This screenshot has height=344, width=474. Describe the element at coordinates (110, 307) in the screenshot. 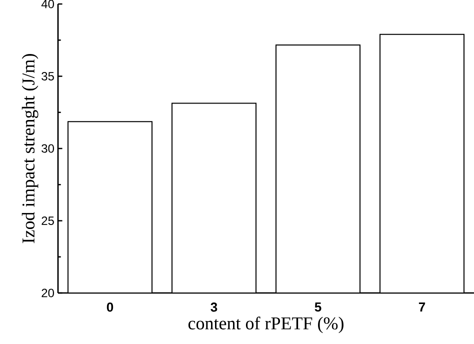

I see `x-tick-label: 0` at that location.